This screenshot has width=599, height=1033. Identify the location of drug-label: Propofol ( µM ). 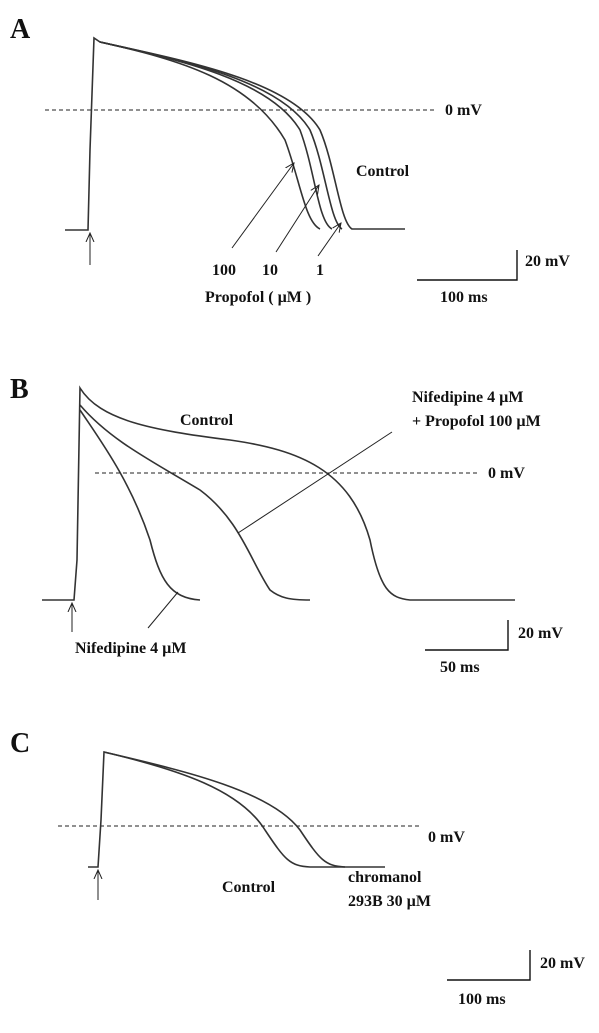
(258, 297).